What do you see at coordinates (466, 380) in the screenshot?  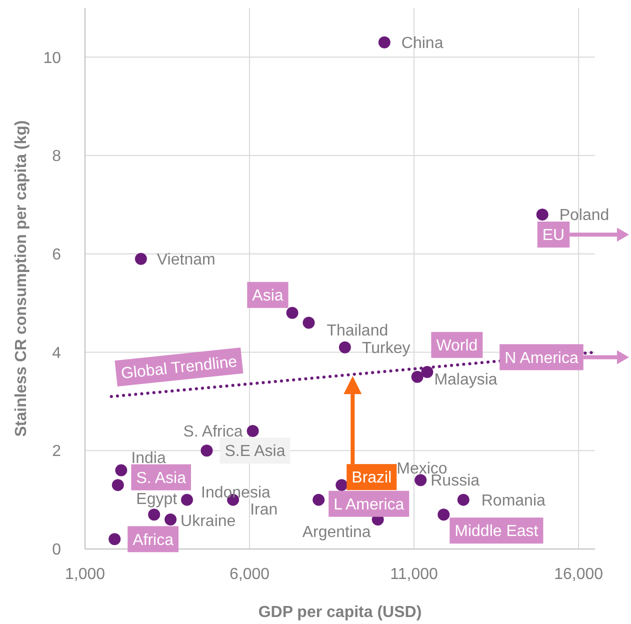 I see `annotation: Malaysia` at bounding box center [466, 380].